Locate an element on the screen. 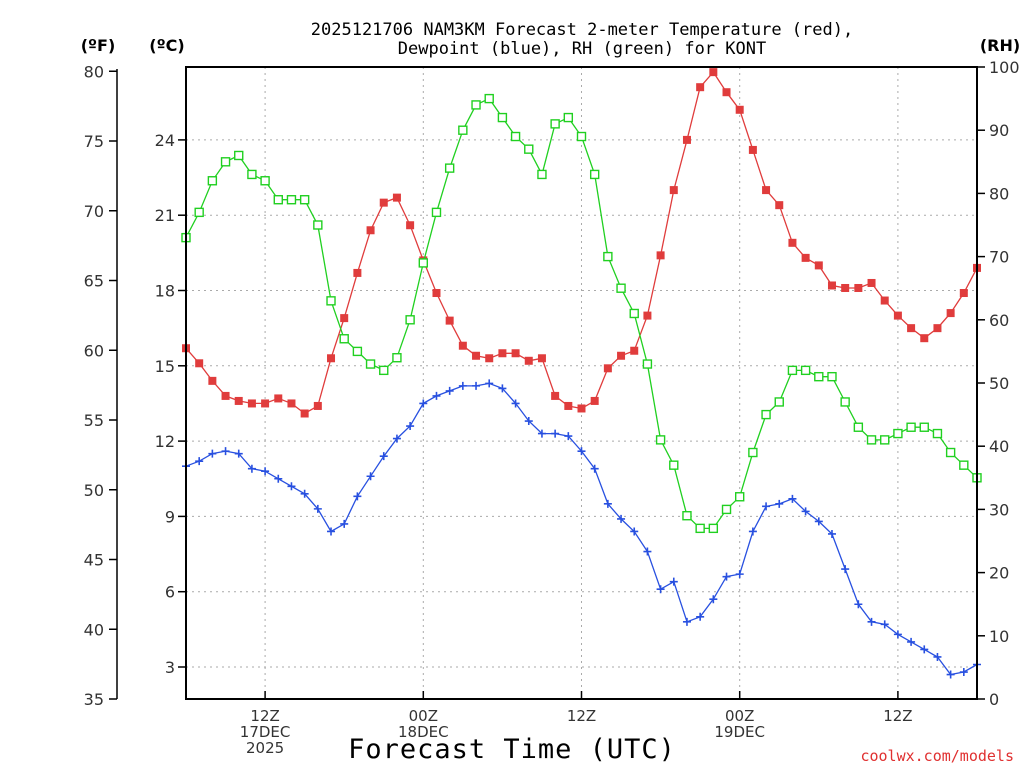 The width and height of the screenshot is (1024, 768). fahrenheit-tick-label: 40 is located at coordinates (94, 629).